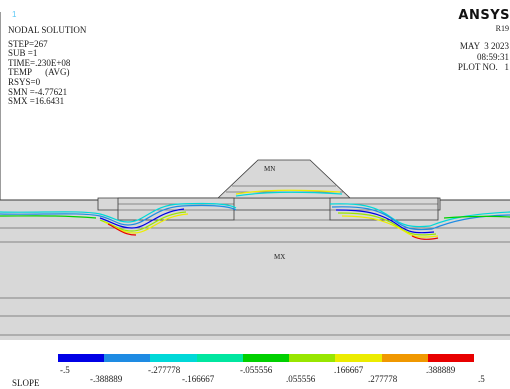 Image resolution: width=510 pixels, height=389 pixels. Describe the element at coordinates (14, 14) in the screenshot. I see `window-number: 1` at that location.